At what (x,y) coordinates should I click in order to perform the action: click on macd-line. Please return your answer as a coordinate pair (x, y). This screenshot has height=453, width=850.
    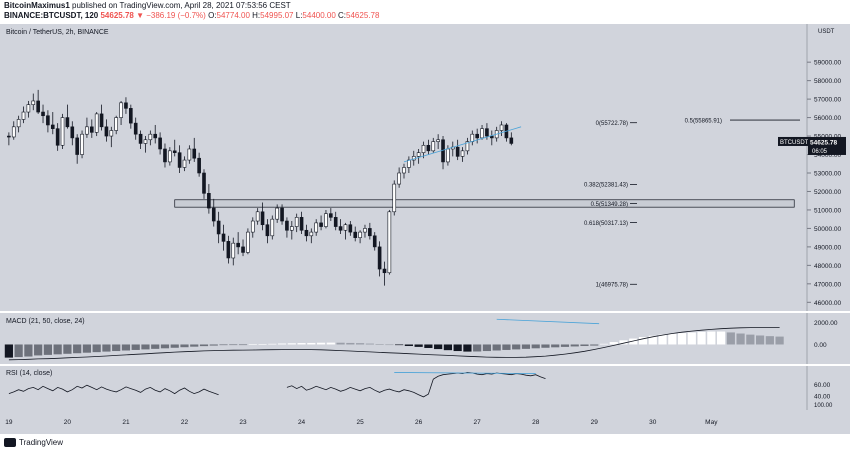
    Looking at the image, I should click on (394, 344).